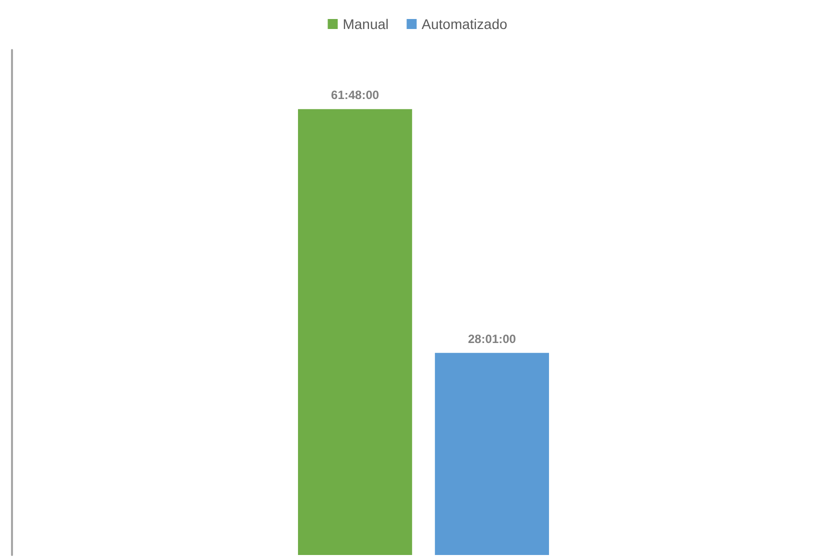 The width and height of the screenshot is (835, 558). What do you see at coordinates (492, 339) in the screenshot?
I see `data-label: 28:01:00` at bounding box center [492, 339].